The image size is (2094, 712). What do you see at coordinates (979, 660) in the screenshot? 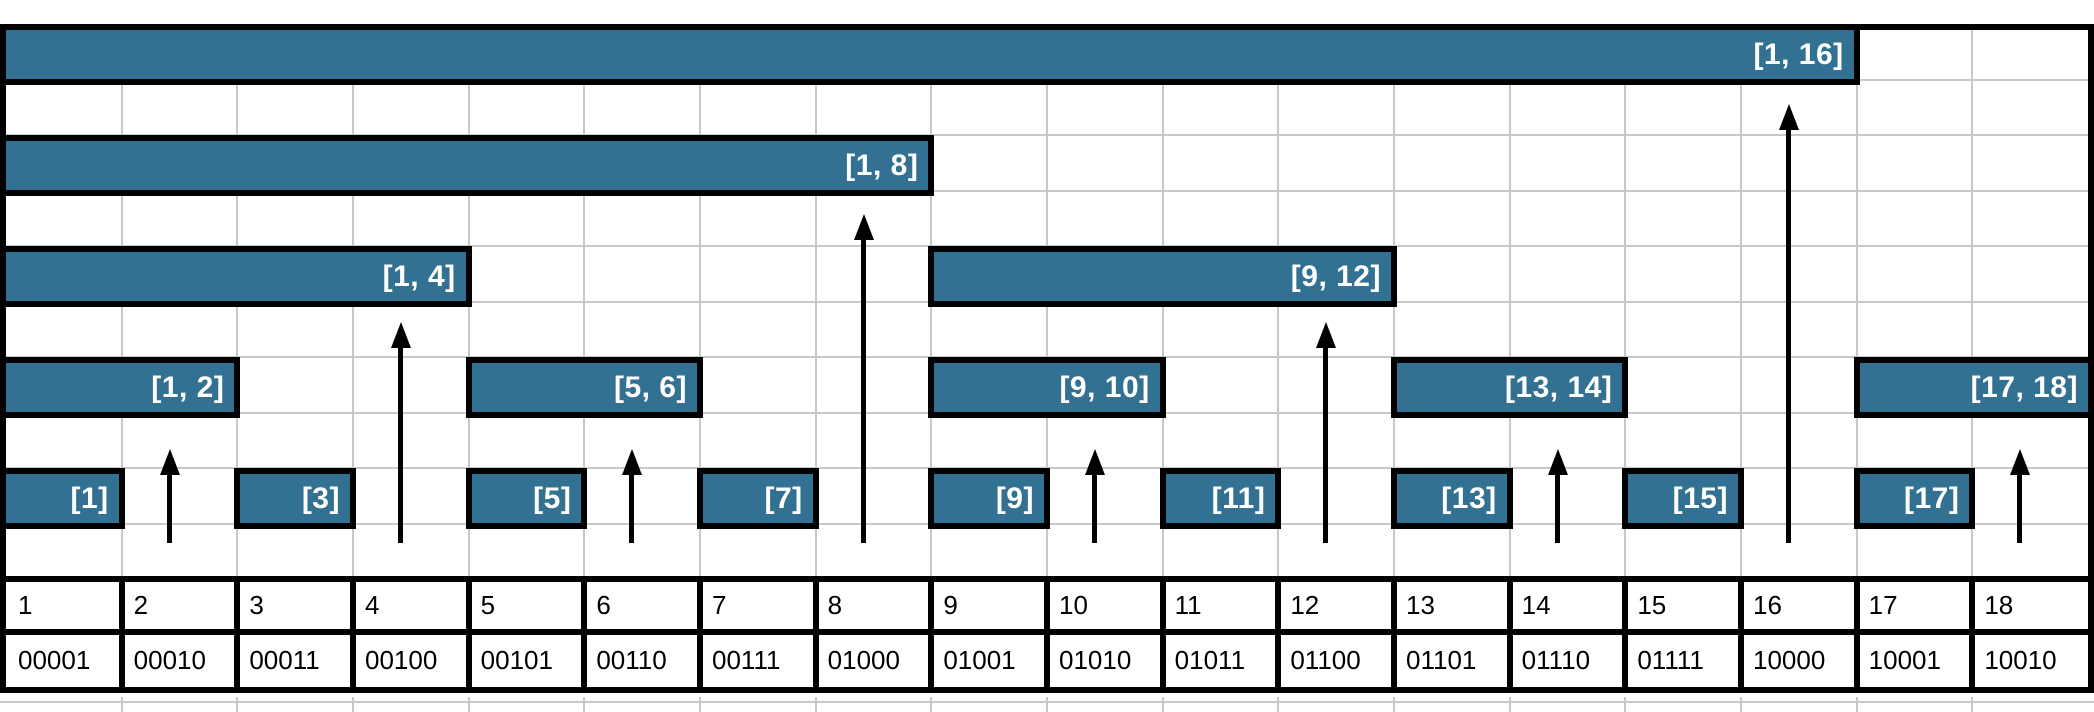
I see `binary-cell-01001: 01001` at bounding box center [979, 660].